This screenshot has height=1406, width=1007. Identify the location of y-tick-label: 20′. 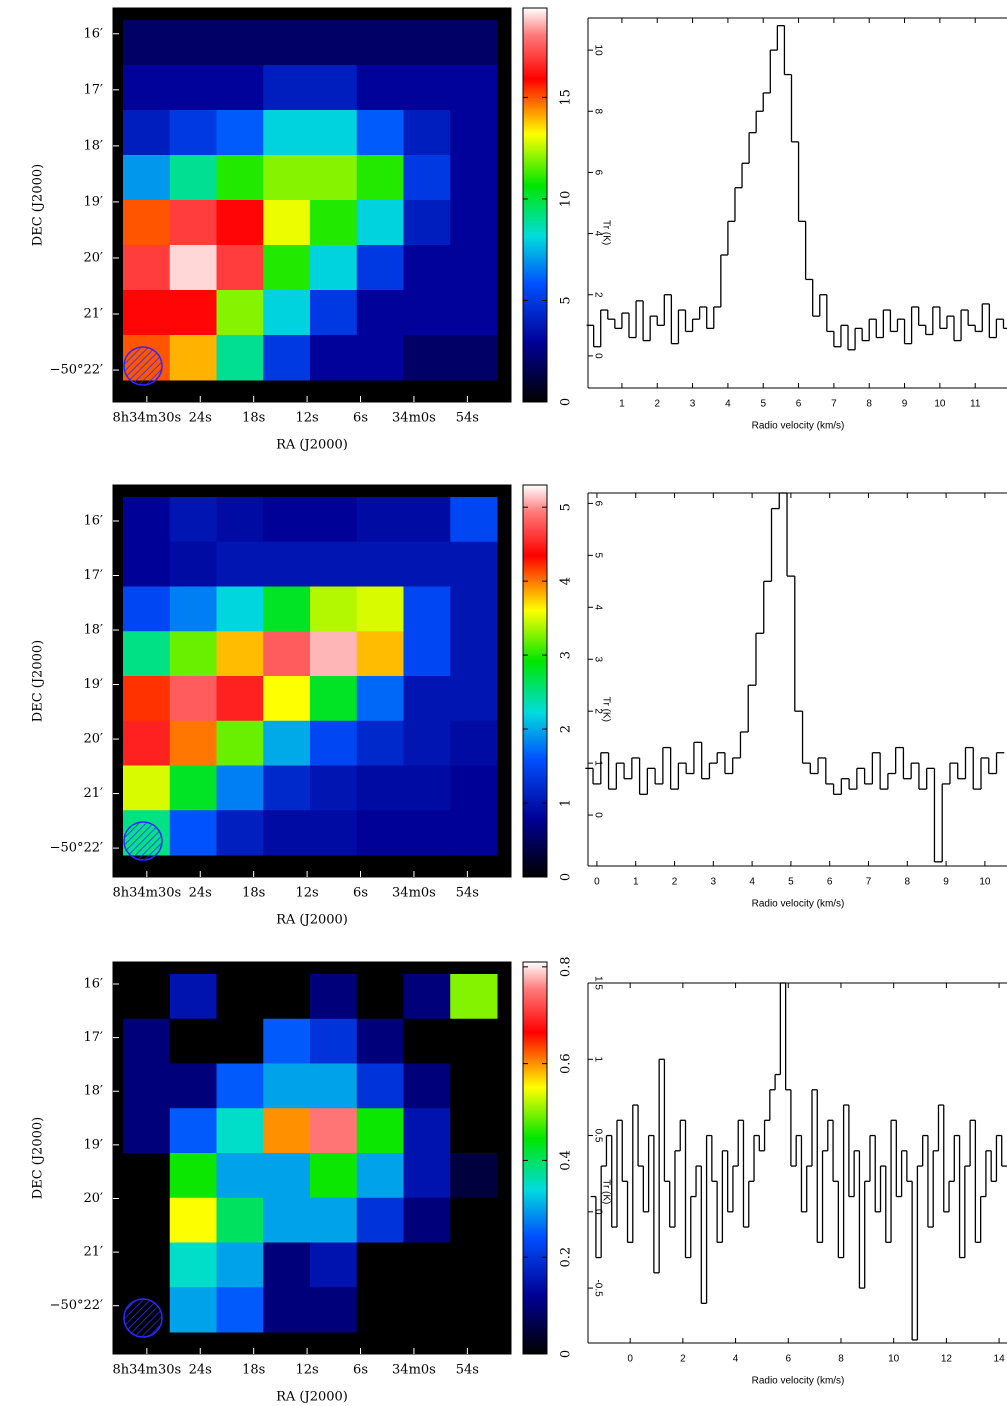
(94, 1198).